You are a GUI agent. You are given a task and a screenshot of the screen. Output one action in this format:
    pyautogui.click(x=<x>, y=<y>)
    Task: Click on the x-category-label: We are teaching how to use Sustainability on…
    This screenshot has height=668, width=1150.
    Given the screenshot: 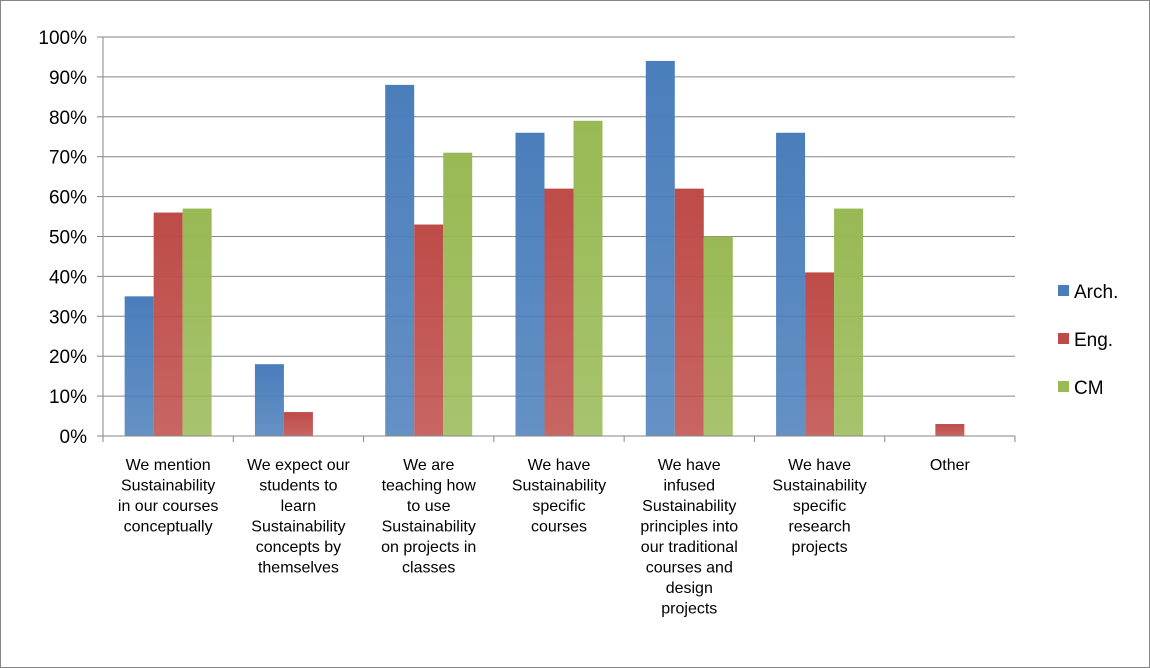 What is the action you would take?
    pyautogui.click(x=428, y=517)
    